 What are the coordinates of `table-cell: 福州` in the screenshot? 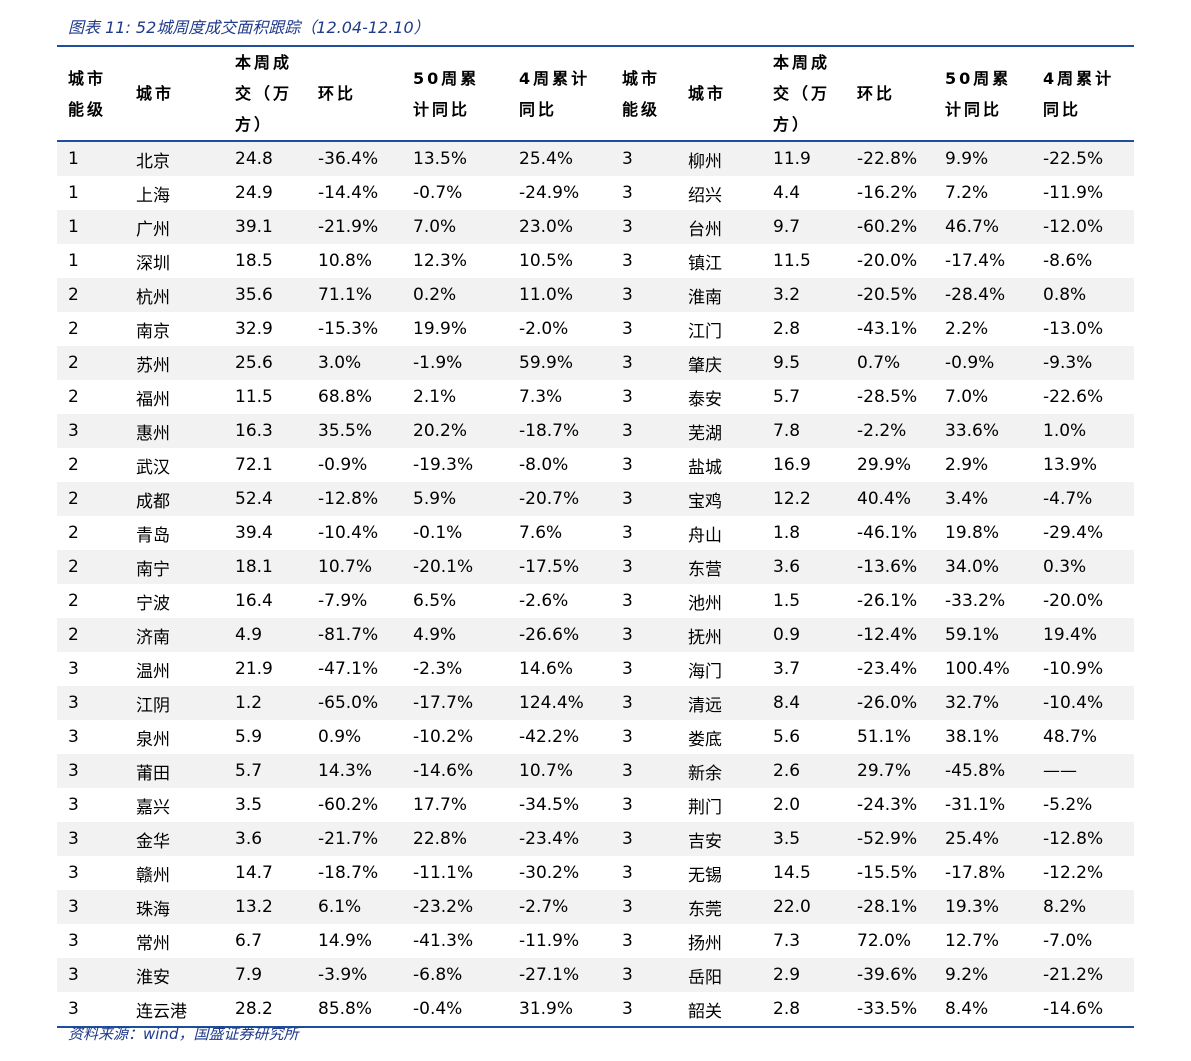 It's located at (153, 399).